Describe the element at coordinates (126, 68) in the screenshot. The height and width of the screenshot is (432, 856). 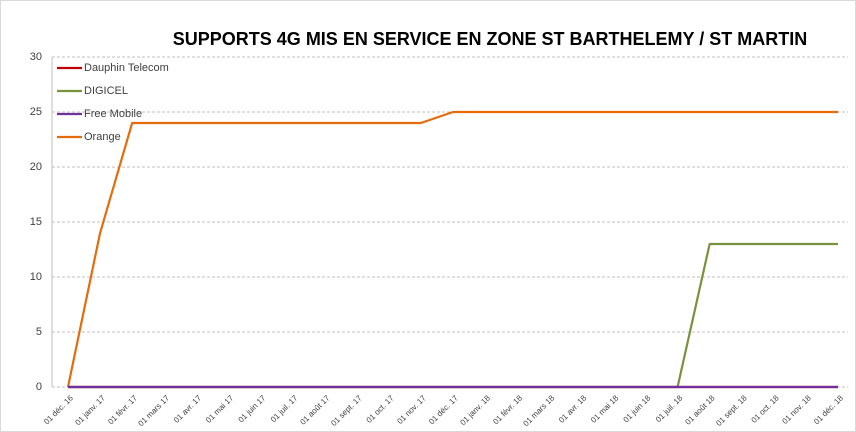
I see `legend-label: Dauphin Telecom` at that location.